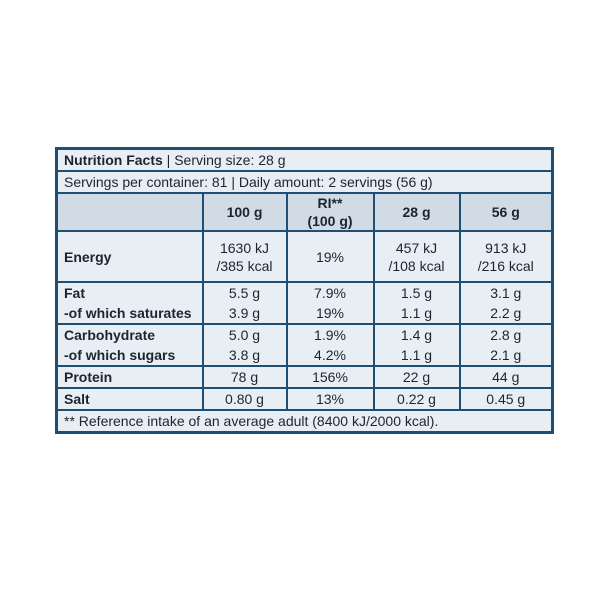  I want to click on column-header: 56 g, so click(506, 212).